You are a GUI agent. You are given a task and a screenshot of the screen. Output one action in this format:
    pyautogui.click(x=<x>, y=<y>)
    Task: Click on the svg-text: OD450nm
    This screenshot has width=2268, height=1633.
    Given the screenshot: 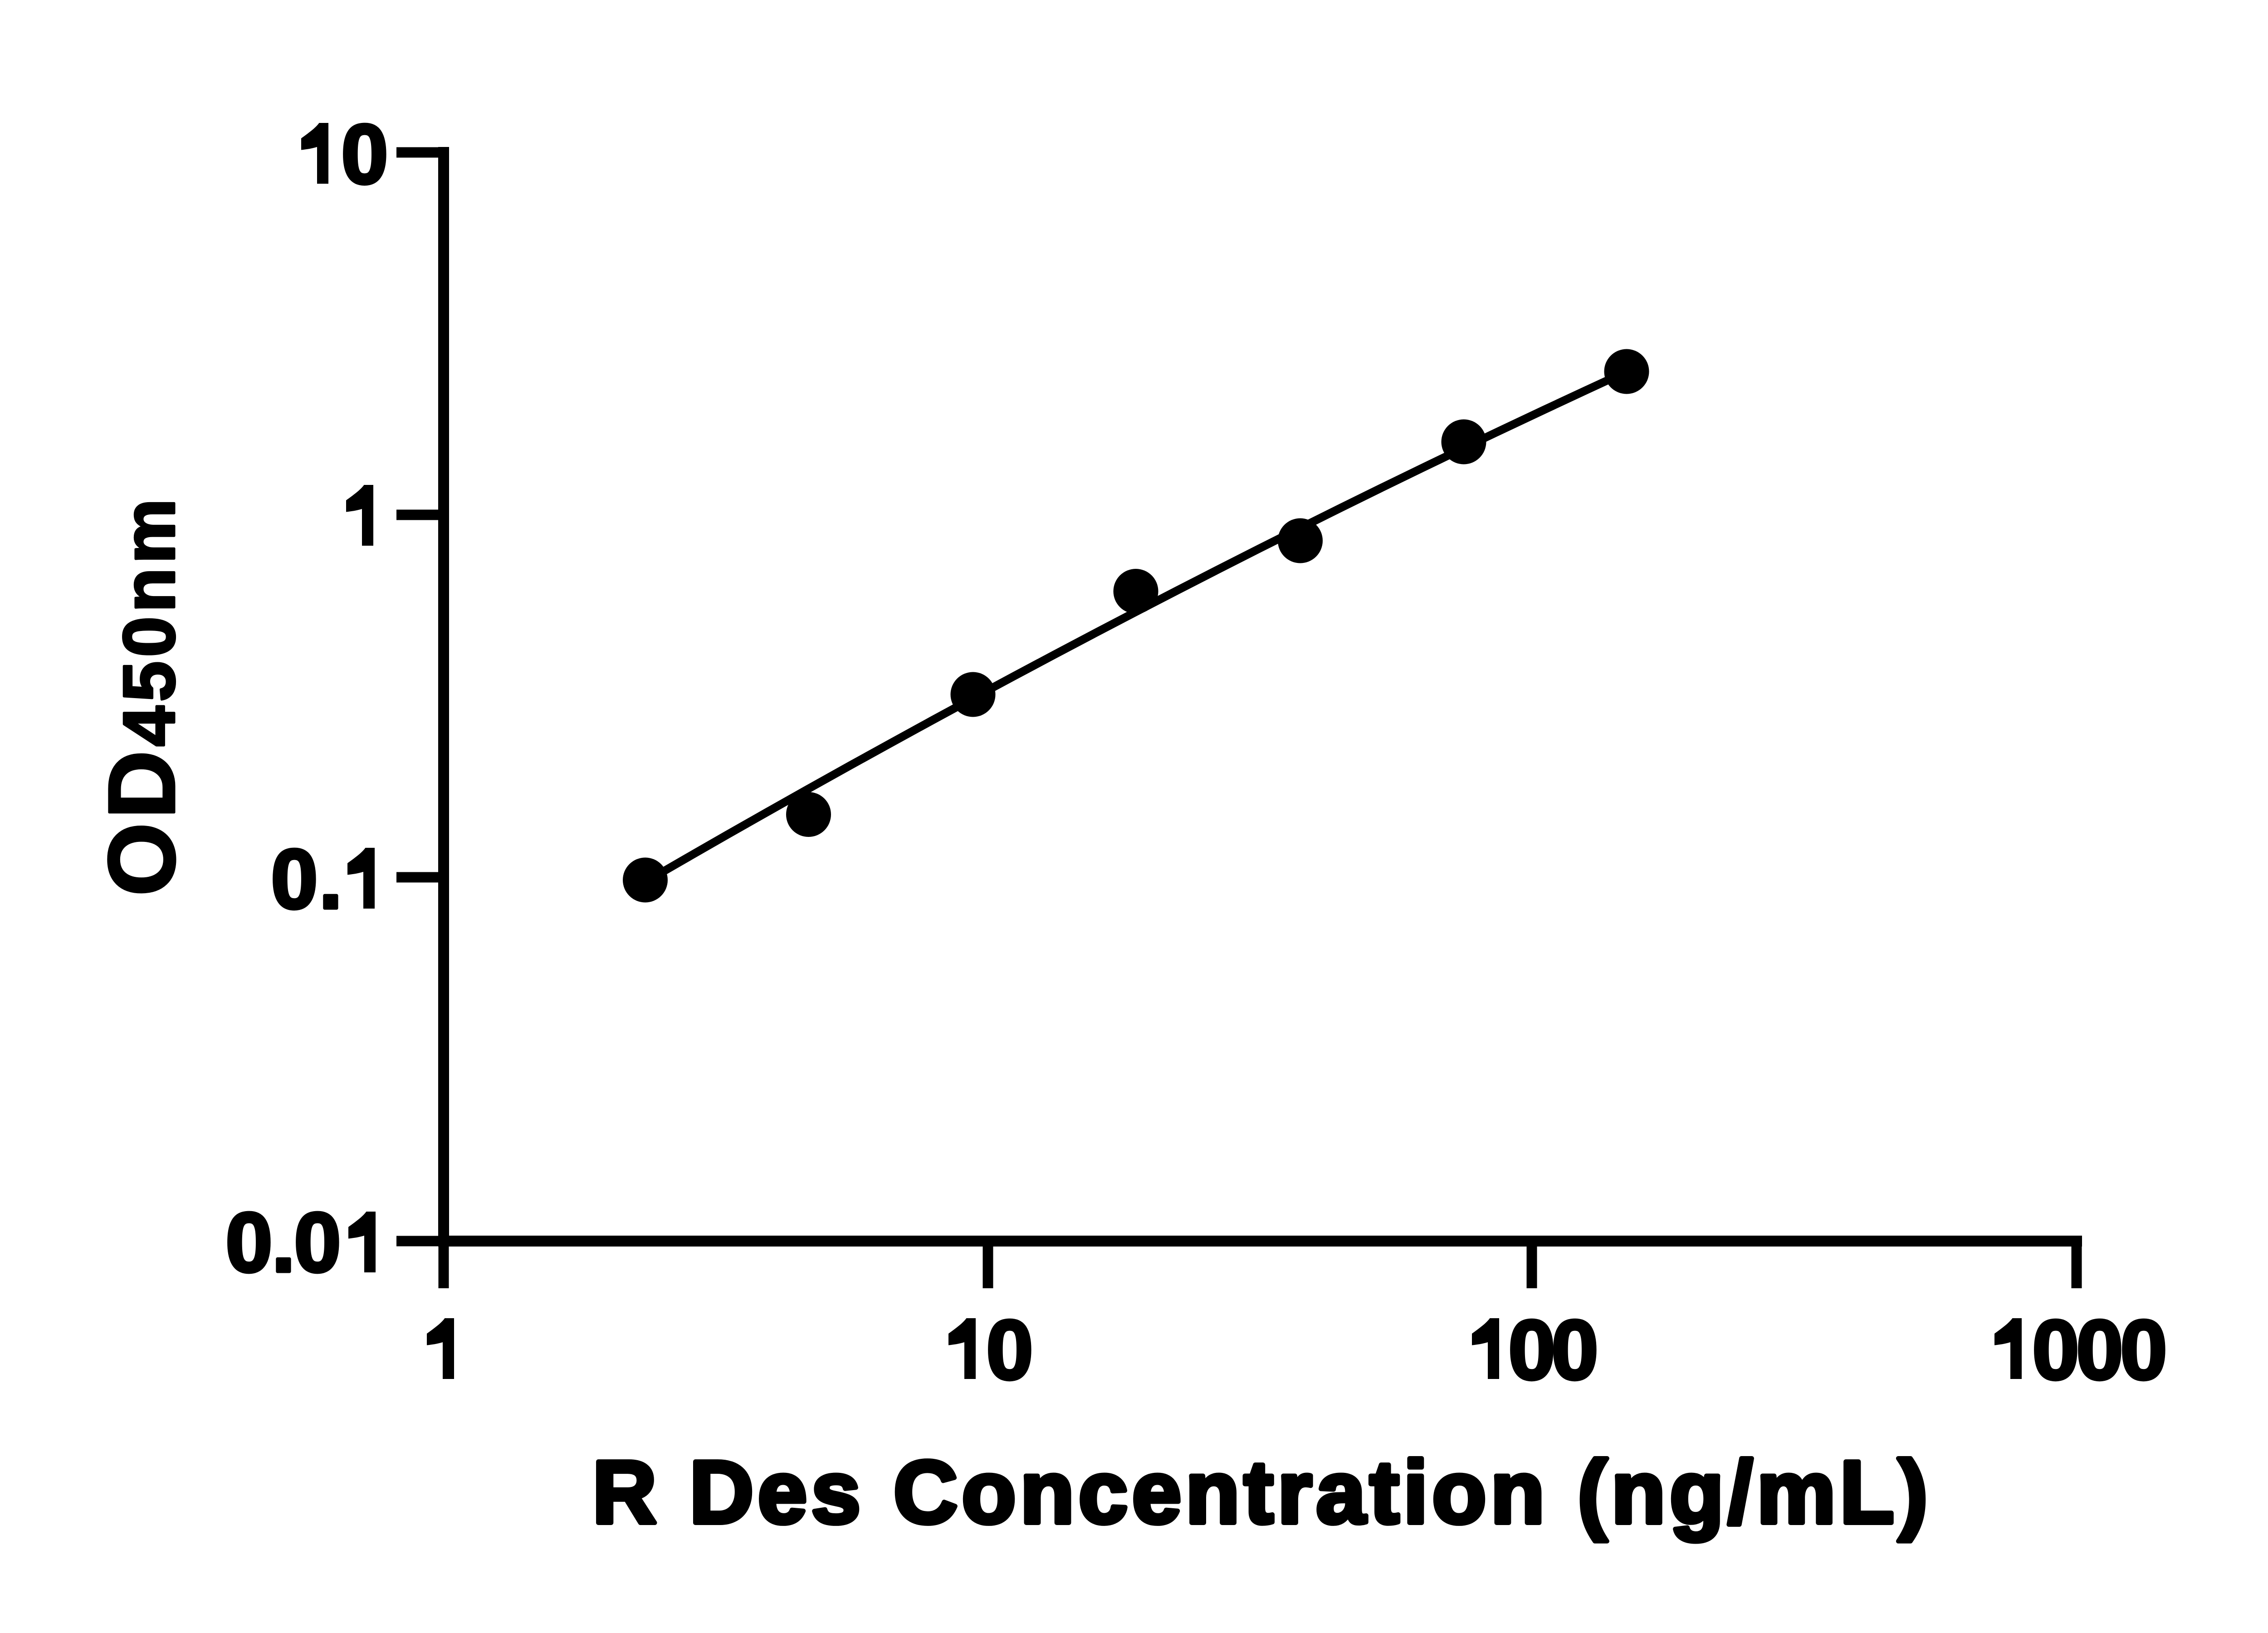 What is the action you would take?
    pyautogui.click(x=142, y=695)
    